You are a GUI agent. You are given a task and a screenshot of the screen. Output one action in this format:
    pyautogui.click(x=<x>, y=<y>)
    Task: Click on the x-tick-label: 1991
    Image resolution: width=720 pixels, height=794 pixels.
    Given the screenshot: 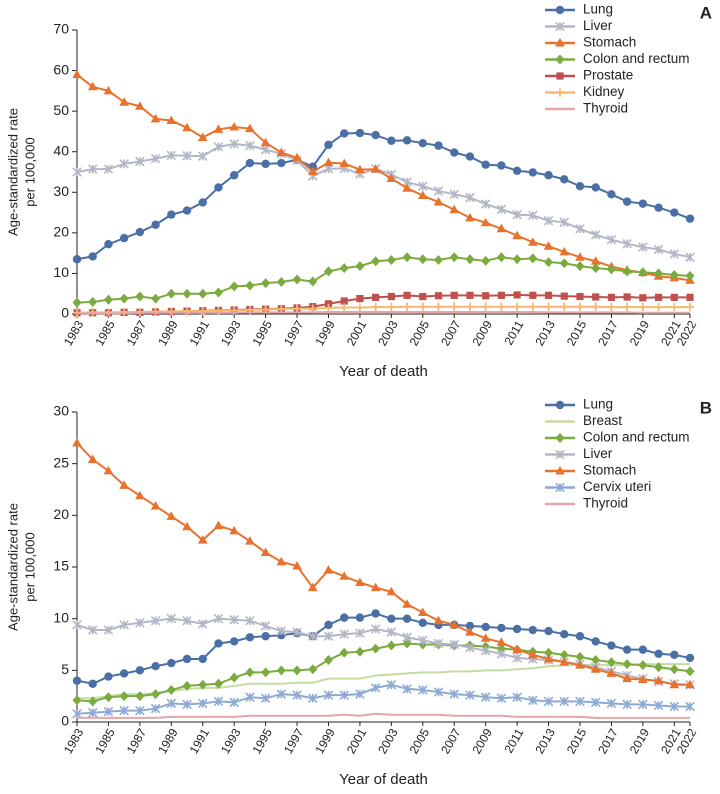 What is the action you would take?
    pyautogui.click(x=200, y=741)
    